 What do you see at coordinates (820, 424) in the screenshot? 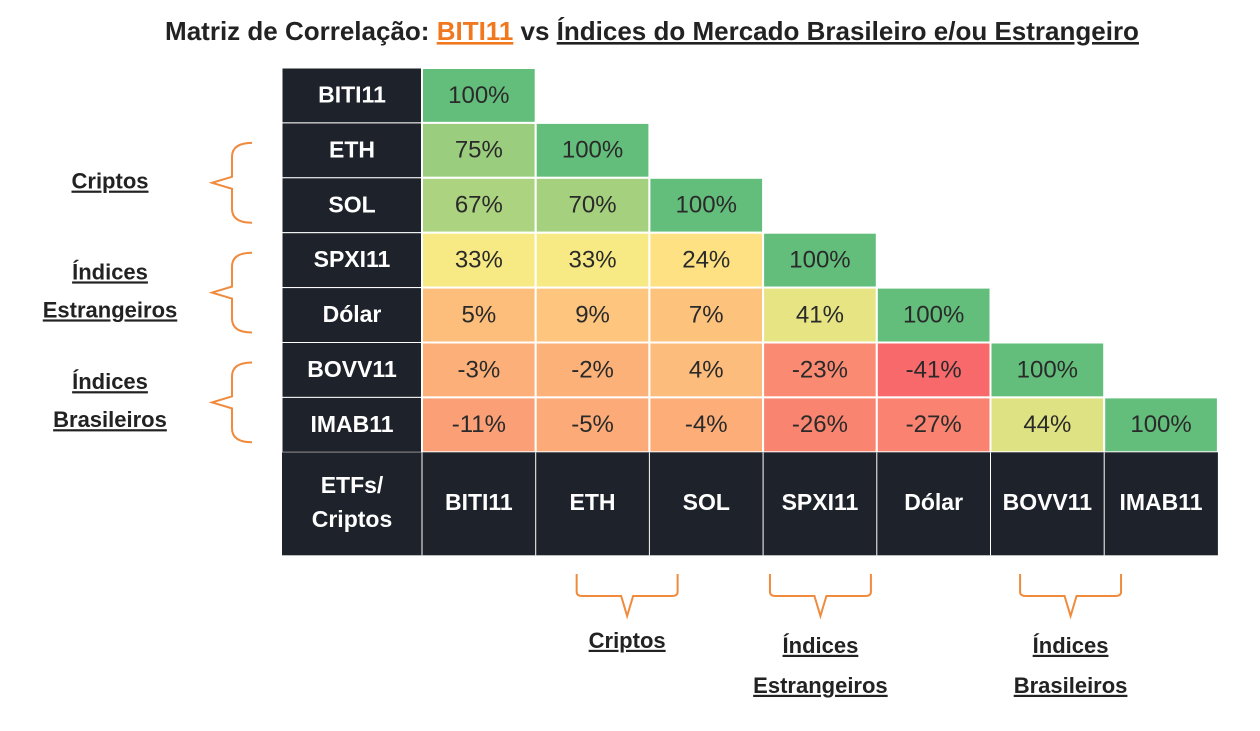
I see `cell-label: -26%` at bounding box center [820, 424].